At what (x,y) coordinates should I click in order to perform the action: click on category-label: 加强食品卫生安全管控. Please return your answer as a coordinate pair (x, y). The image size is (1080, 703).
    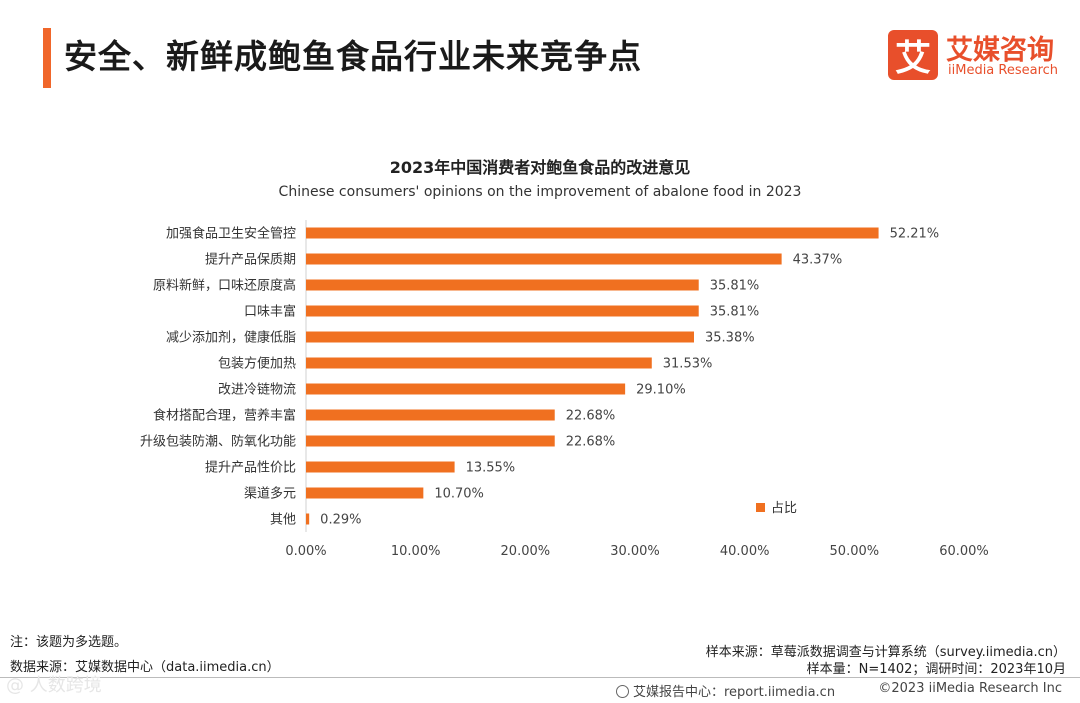
    Looking at the image, I should click on (231, 234).